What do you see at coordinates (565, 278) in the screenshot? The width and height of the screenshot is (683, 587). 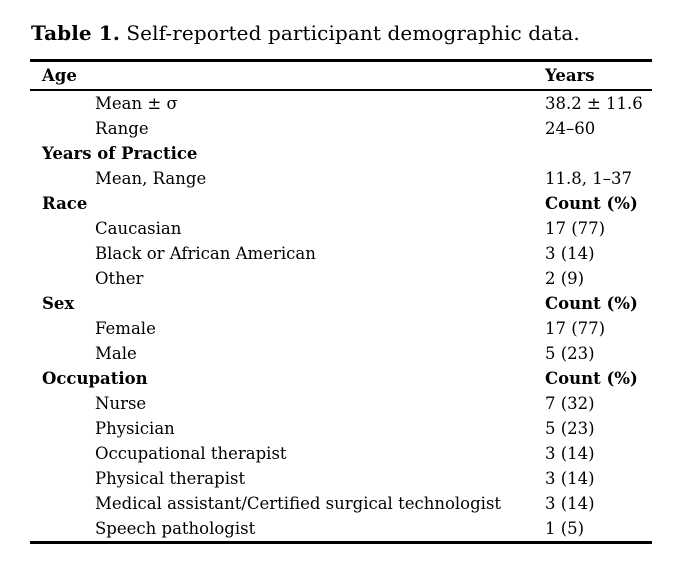 I see `row-value: 2 (9)` at bounding box center [565, 278].